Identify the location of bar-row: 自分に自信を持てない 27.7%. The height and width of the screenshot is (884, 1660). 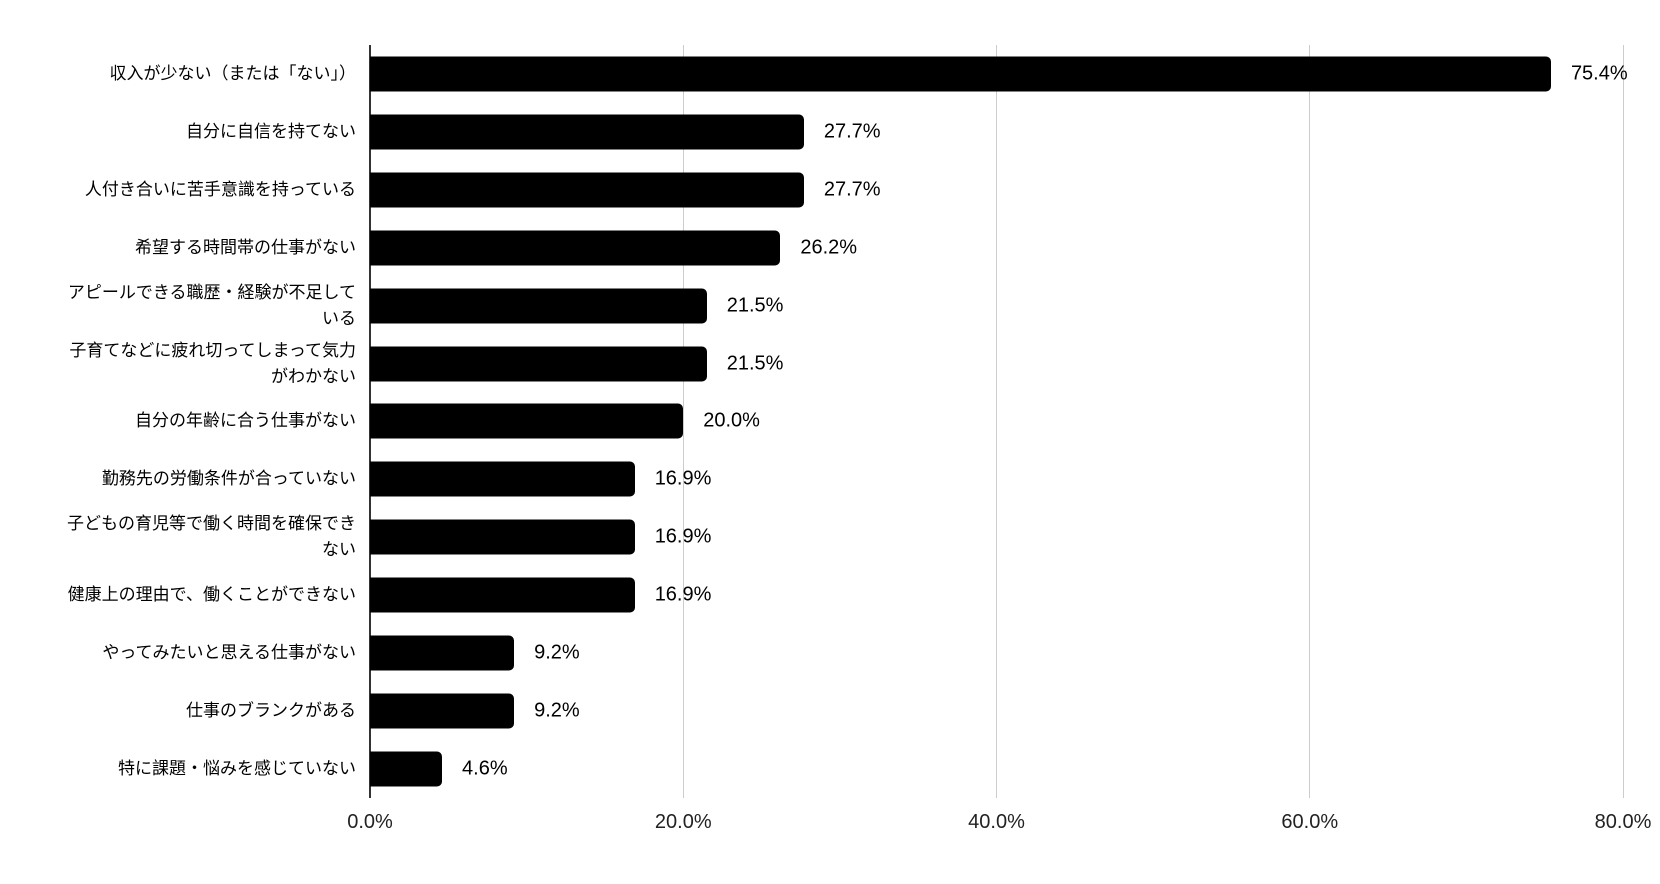
(830, 132).